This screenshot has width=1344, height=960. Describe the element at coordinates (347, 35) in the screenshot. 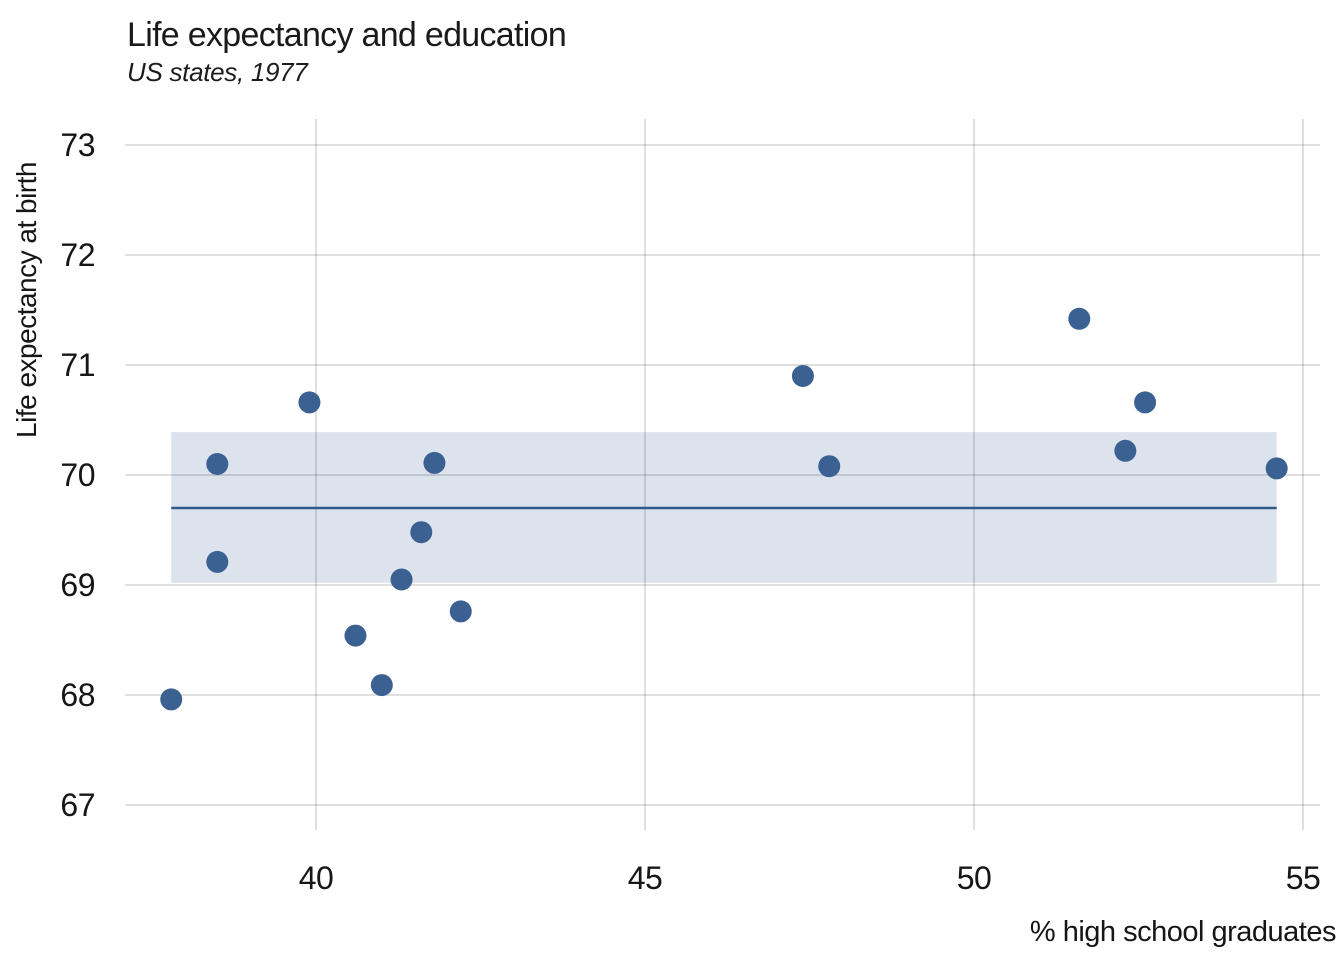

I see `chart-title: Life expectancy and education` at that location.